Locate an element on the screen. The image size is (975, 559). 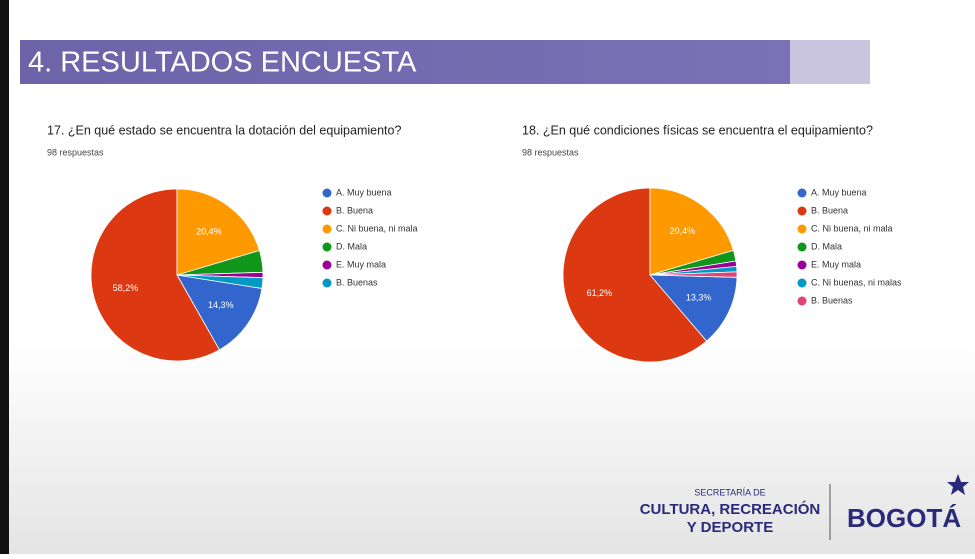
left-edge is located at coordinates (4, 277).